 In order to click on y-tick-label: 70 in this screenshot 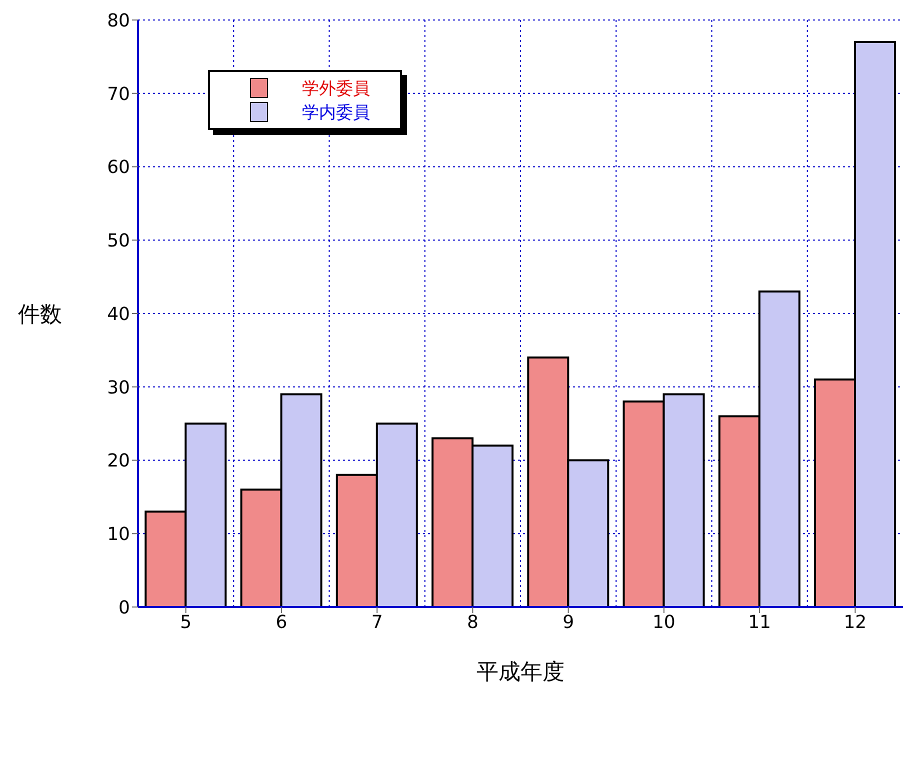, I will do `click(118, 94)`.